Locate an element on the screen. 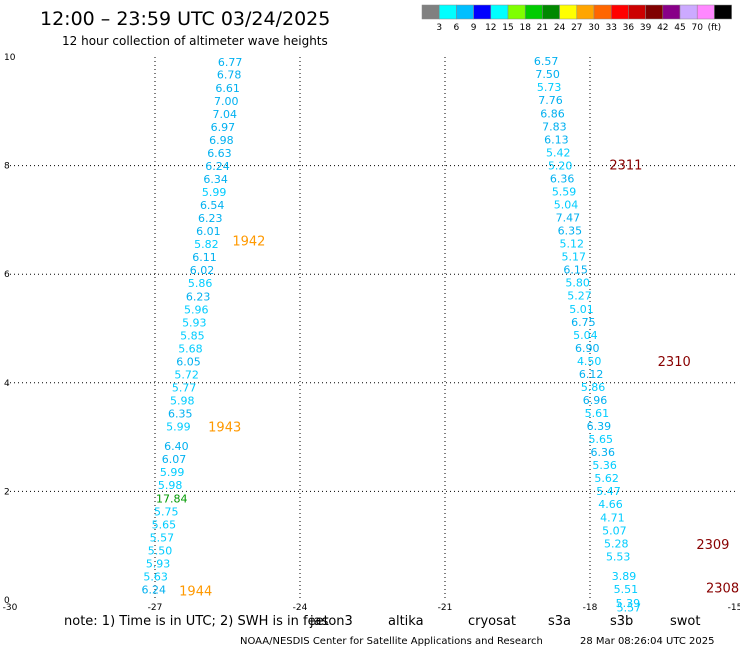 The height and width of the screenshot is (650, 740). legend-label: (ft) is located at coordinates (715, 28).